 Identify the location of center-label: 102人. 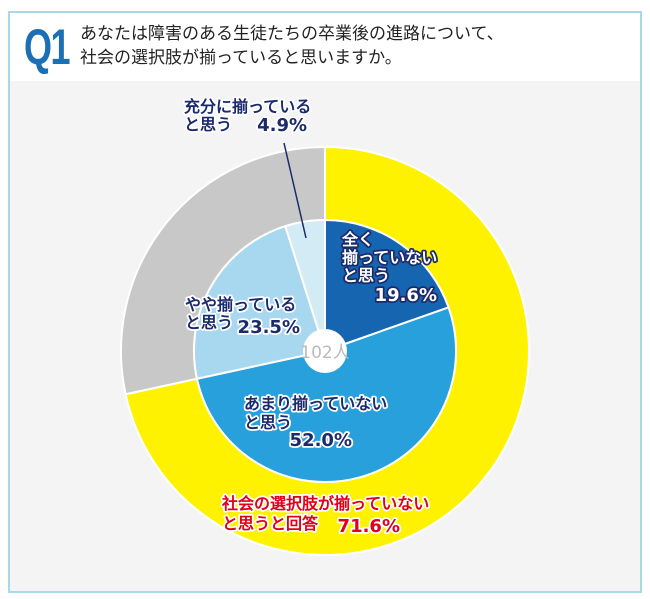
(324, 353).